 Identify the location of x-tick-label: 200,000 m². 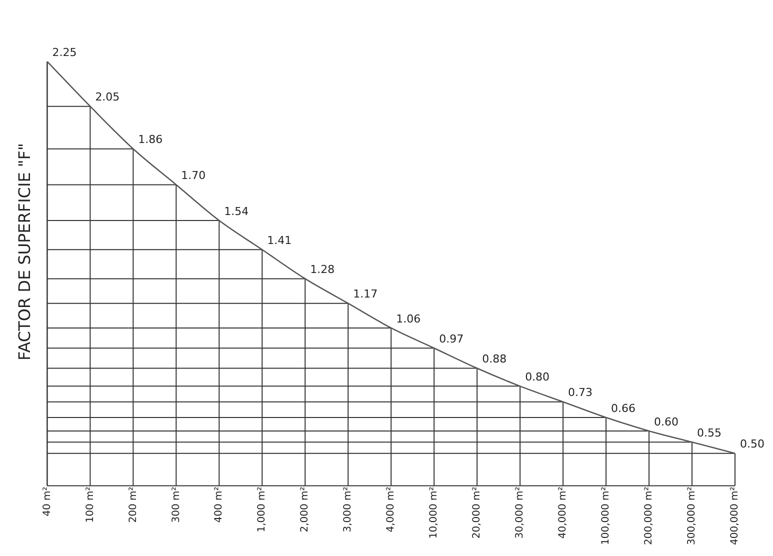
(649, 515).